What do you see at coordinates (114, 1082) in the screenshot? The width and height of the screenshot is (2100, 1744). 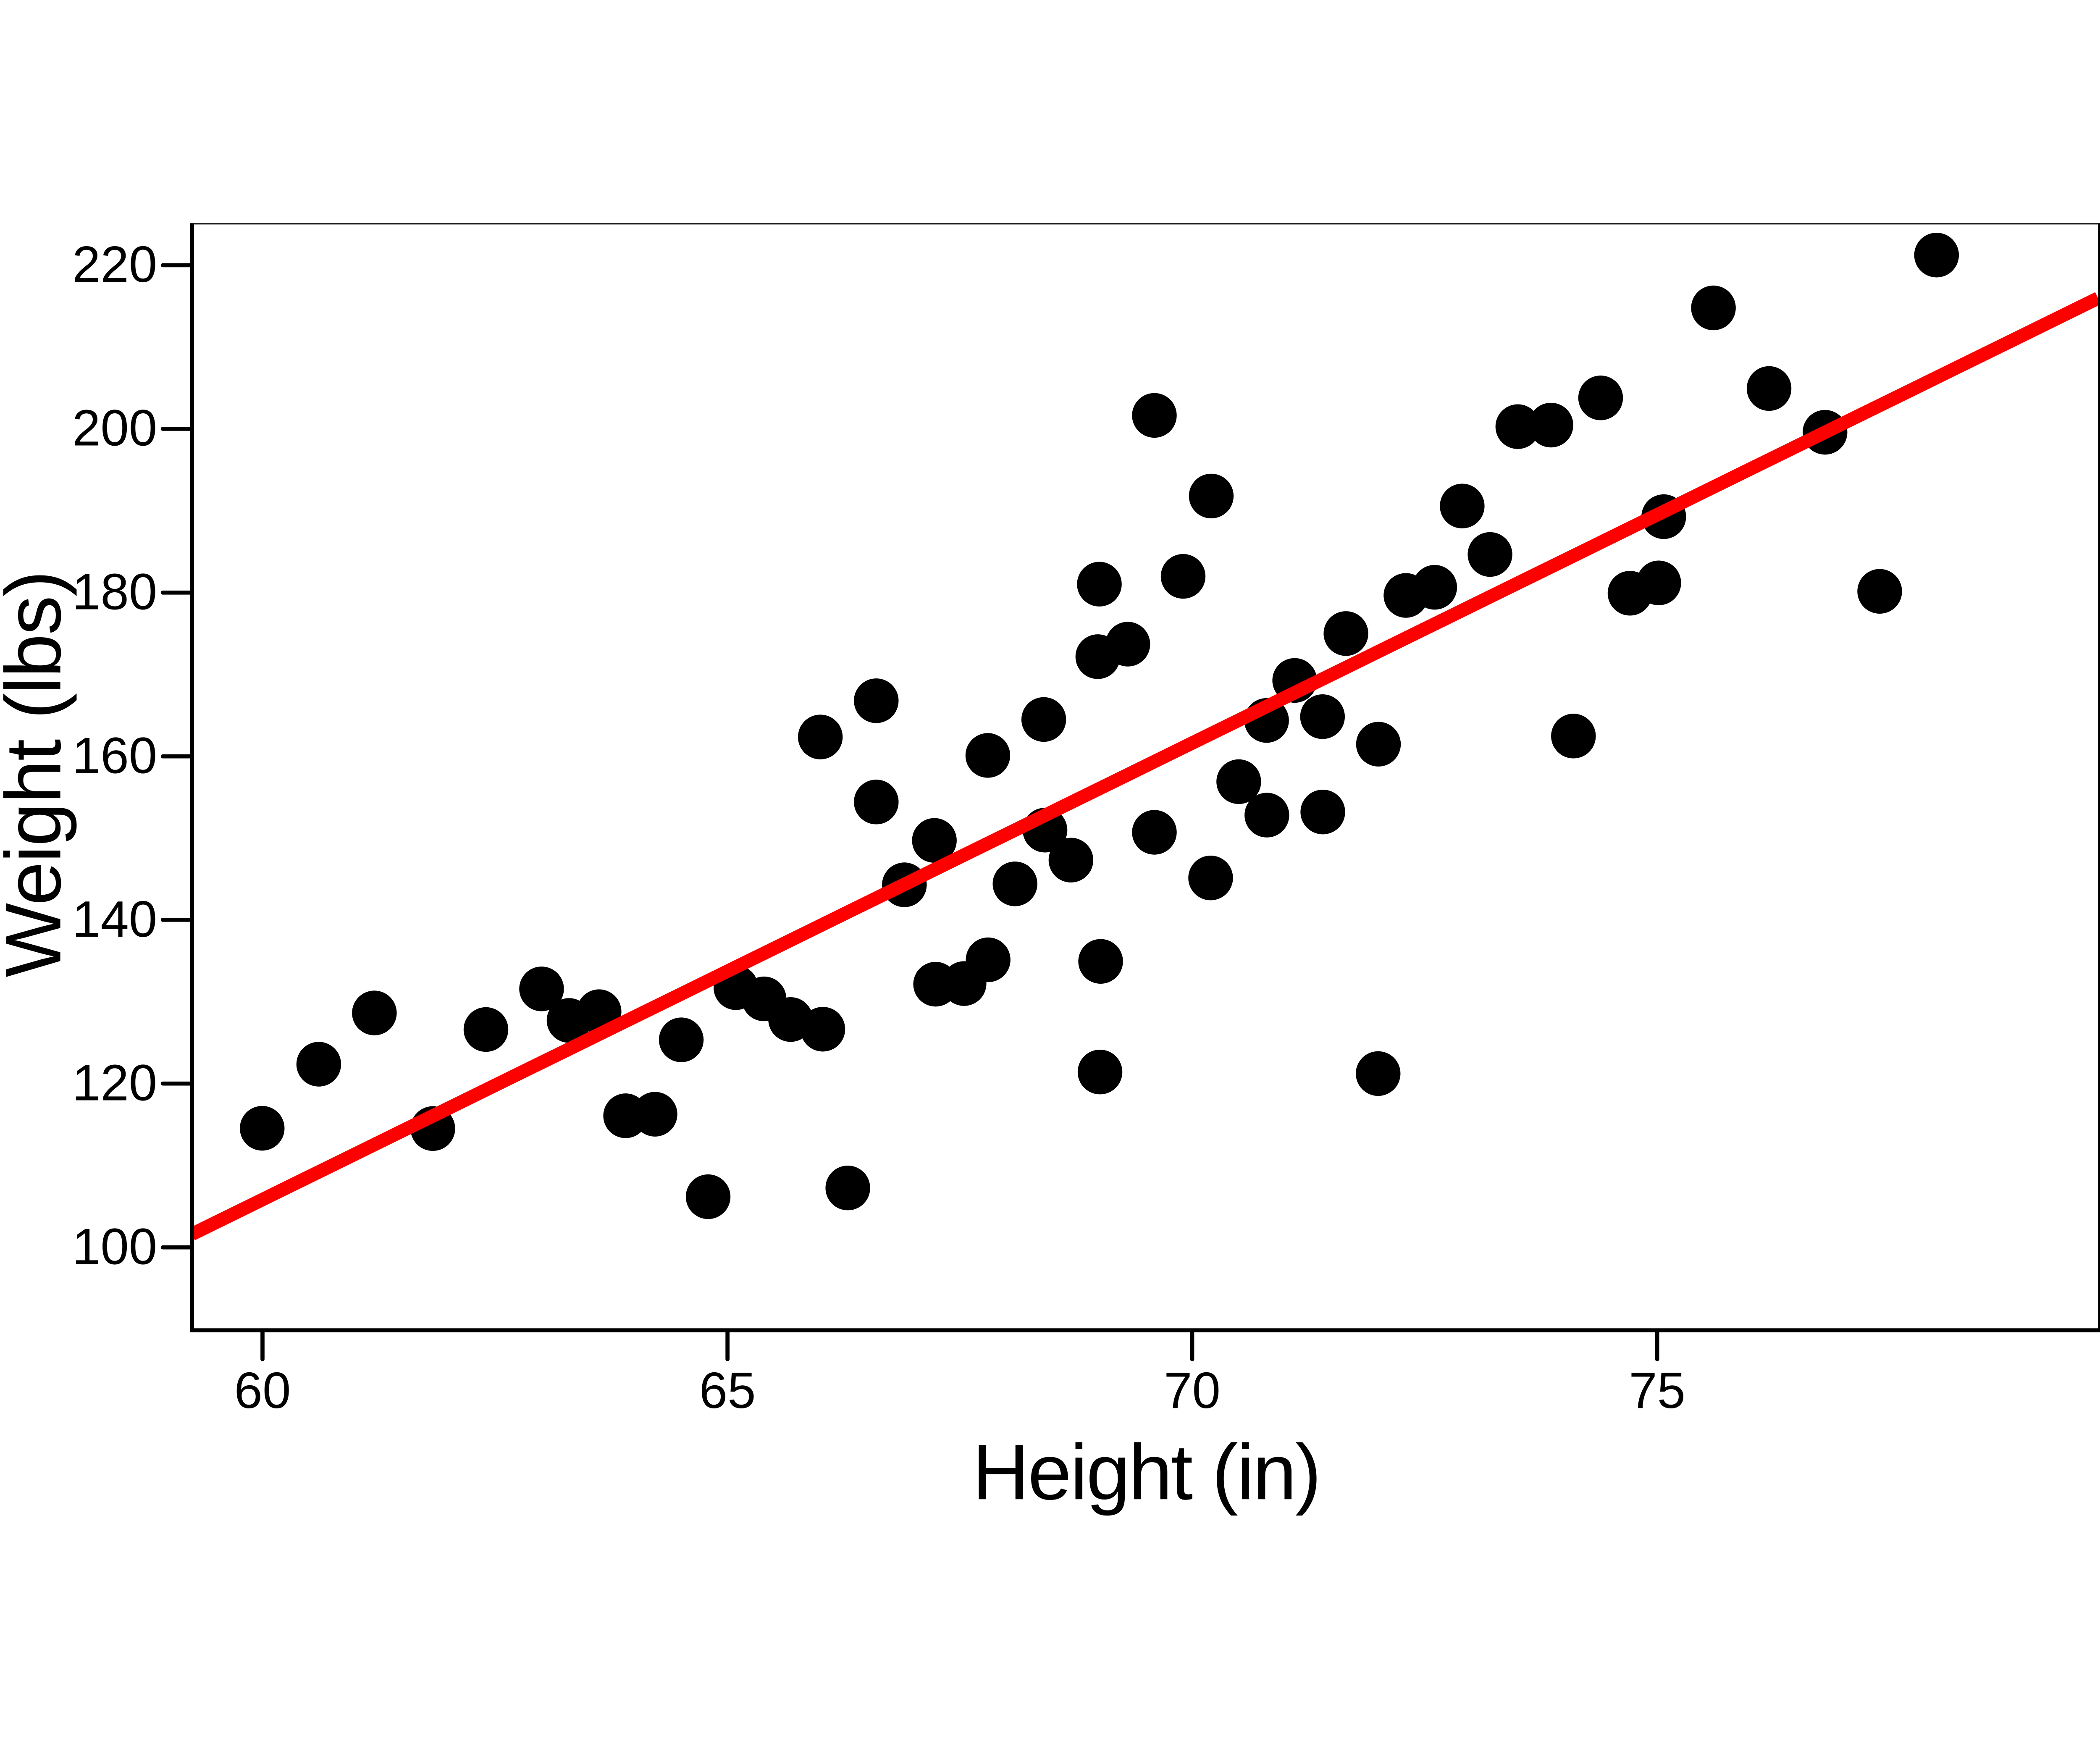 I see `svg-text: 120` at bounding box center [114, 1082].